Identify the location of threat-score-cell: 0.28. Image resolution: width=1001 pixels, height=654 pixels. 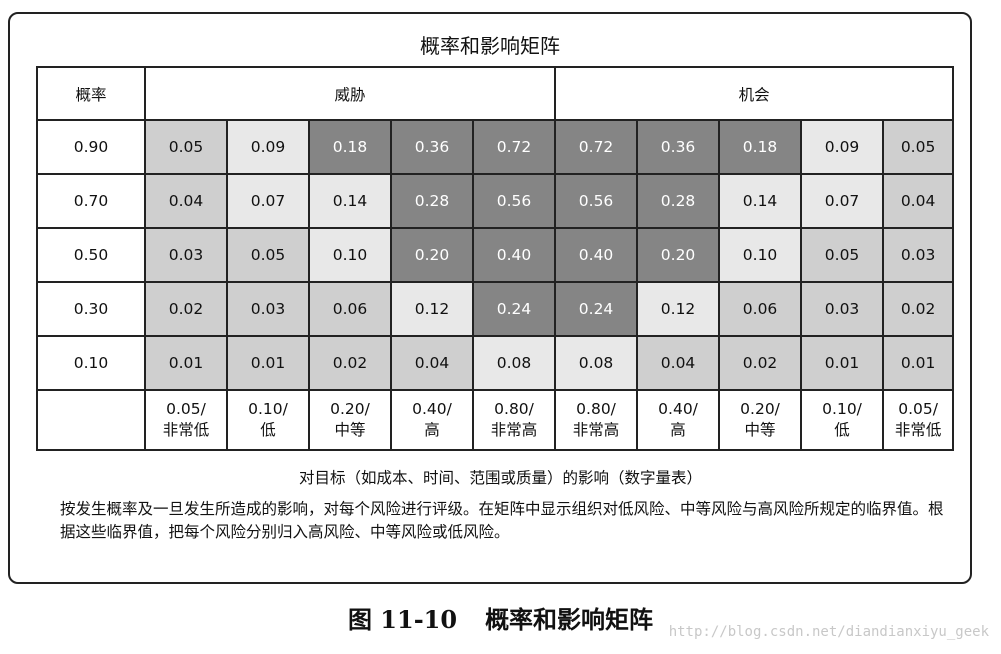
(432, 201).